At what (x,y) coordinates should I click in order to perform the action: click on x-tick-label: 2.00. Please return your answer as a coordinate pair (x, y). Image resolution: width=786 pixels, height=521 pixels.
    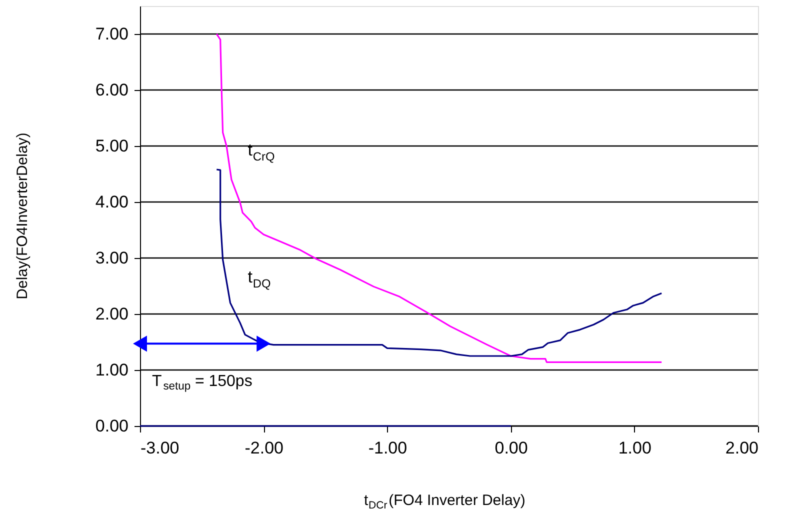
    Looking at the image, I should click on (741, 448).